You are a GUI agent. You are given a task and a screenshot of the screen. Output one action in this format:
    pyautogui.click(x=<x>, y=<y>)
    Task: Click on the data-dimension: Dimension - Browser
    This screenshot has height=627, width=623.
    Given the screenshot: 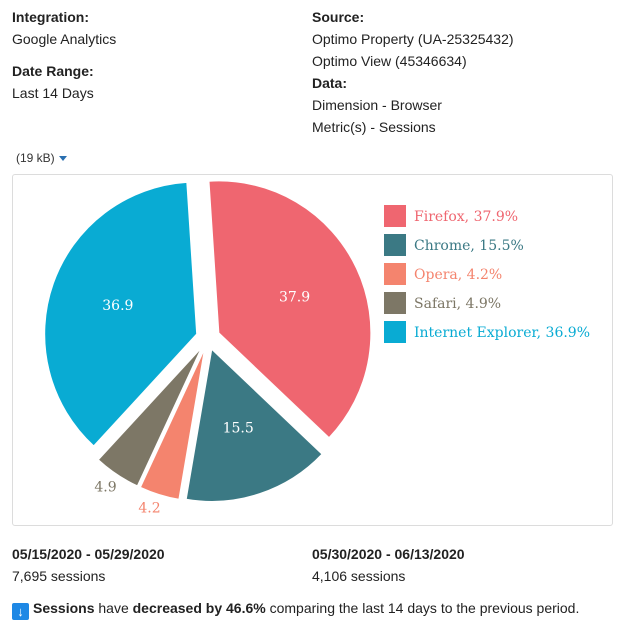 What is the action you would take?
    pyautogui.click(x=377, y=105)
    